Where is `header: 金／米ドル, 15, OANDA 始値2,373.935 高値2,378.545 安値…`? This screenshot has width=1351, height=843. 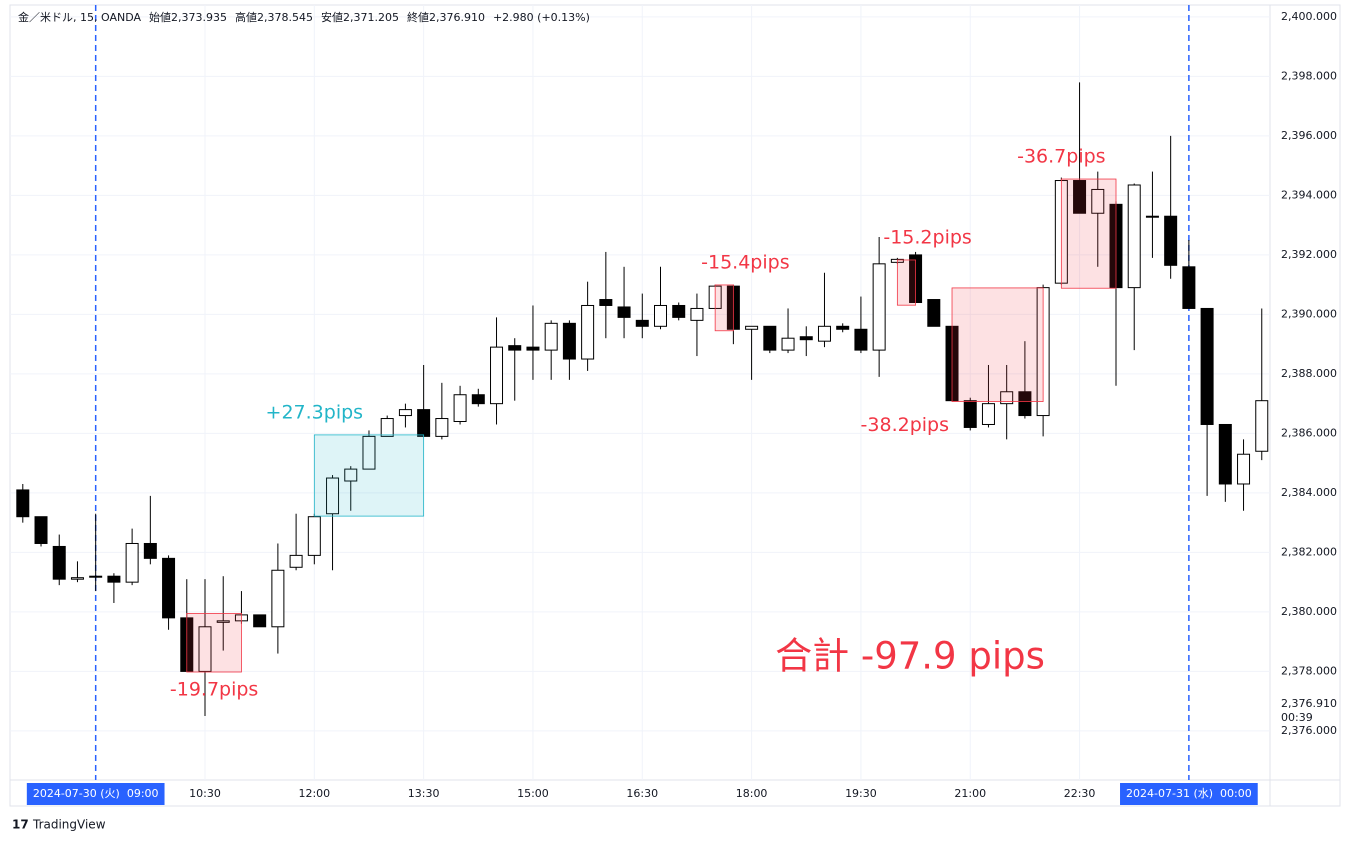
header: 金／米ドル, 15, OANDA 始値2,373.935 高値2,378.545 安値… is located at coordinates (304, 17).